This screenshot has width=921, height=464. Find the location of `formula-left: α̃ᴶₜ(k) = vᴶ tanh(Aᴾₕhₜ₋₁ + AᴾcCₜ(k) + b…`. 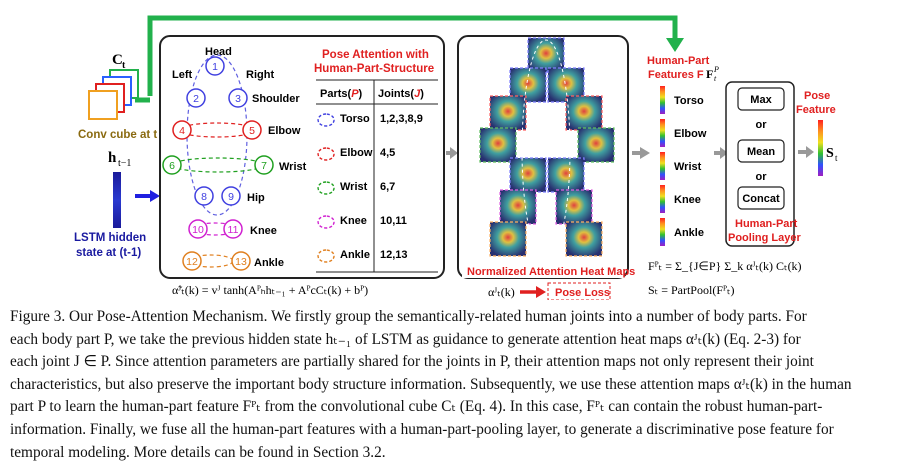

formula-left: α̃ᴶₜ(k) = vᴶ tanh(Aᴾₕhₜ₋₁ + AᴾcCₜ(k) + b… is located at coordinates (270, 290).